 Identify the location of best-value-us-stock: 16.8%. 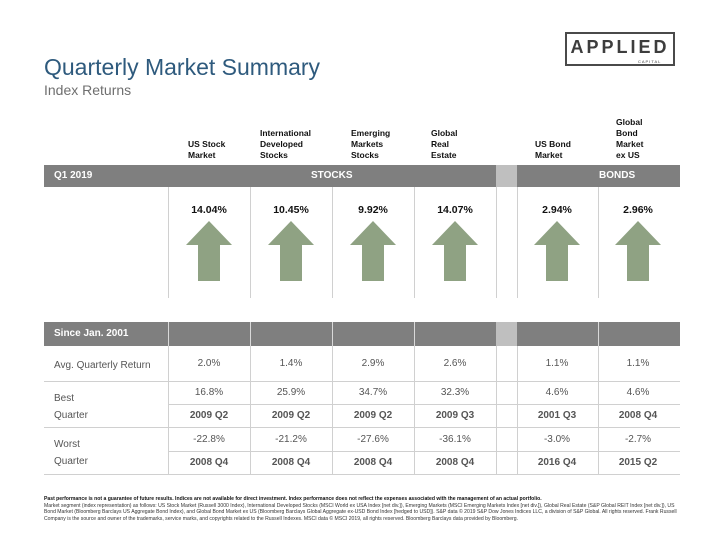
(209, 392).